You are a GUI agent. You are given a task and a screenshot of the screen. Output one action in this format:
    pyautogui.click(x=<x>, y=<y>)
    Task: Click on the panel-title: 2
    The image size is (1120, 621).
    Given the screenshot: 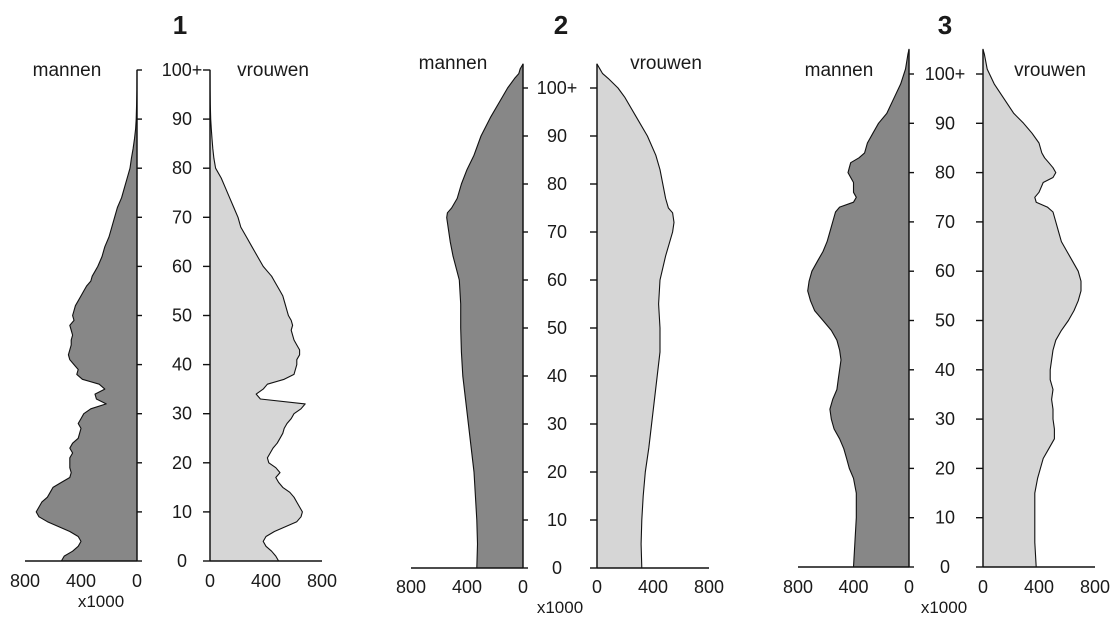 What is the action you would take?
    pyautogui.click(x=561, y=25)
    